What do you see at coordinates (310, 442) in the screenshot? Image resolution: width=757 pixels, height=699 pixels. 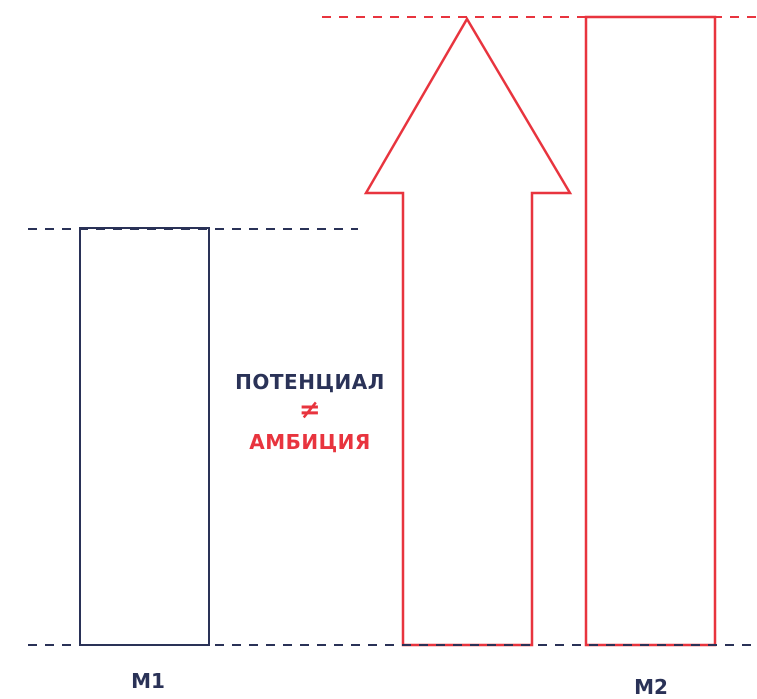 I see `ambition-caption: АМБИЦИЯ` at bounding box center [310, 442].